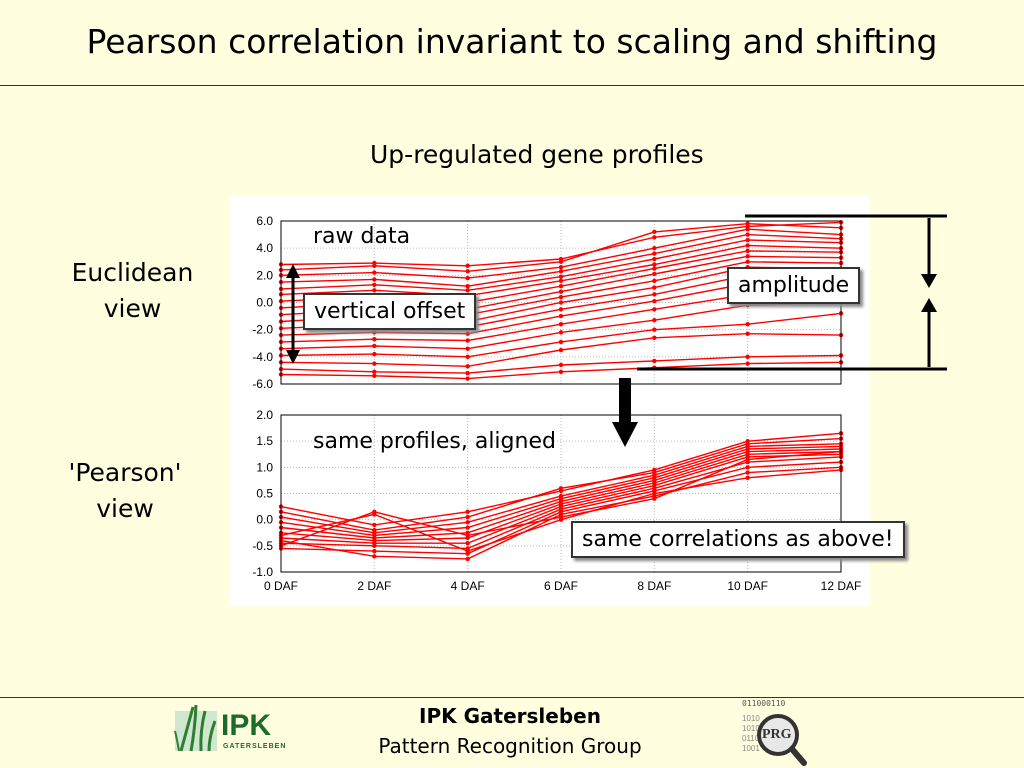 This screenshot has height=768, width=1024. I want to click on plot-frame, so click(561, 493).